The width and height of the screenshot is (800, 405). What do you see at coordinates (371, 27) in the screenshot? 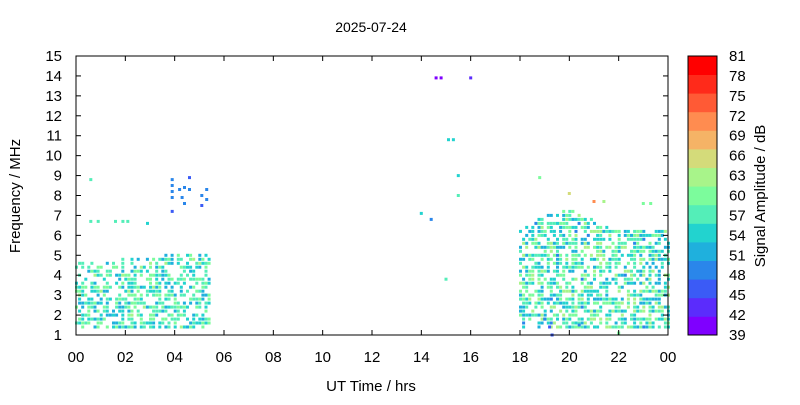
I see `chart-title: 2025-07-24` at bounding box center [371, 27].